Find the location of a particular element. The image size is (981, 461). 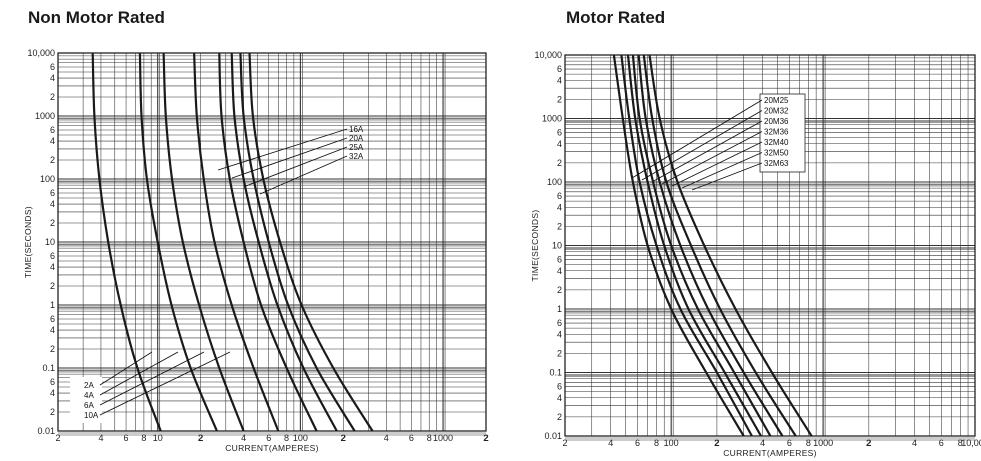

series-curve-20a is located at coordinates (284, 242).